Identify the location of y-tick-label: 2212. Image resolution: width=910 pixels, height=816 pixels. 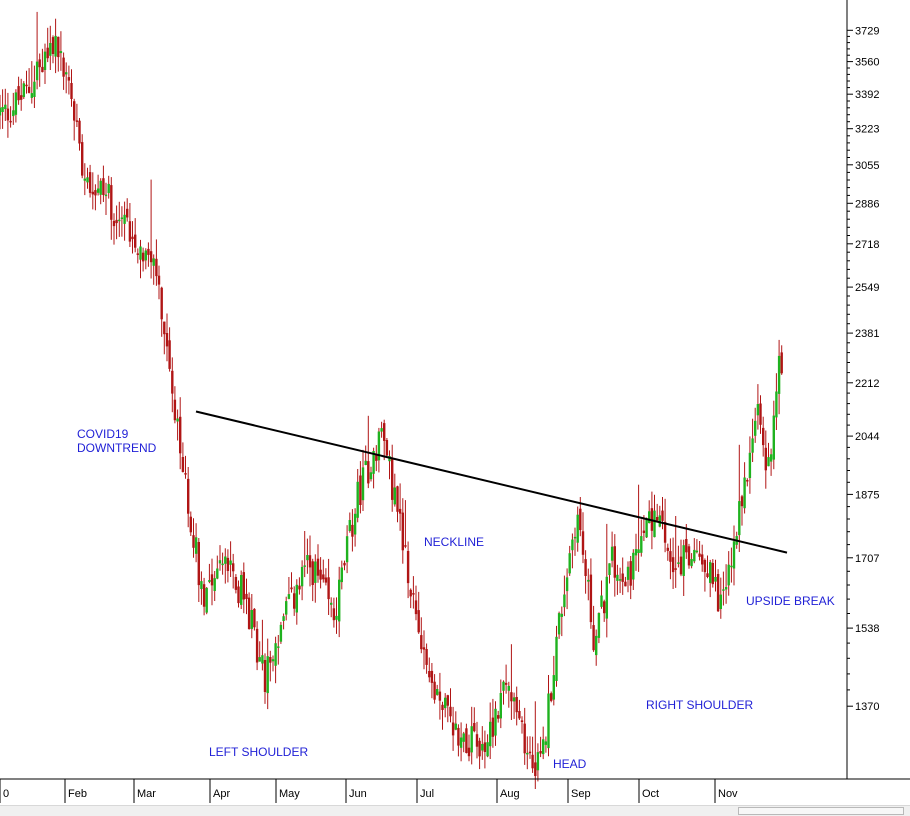
(867, 384).